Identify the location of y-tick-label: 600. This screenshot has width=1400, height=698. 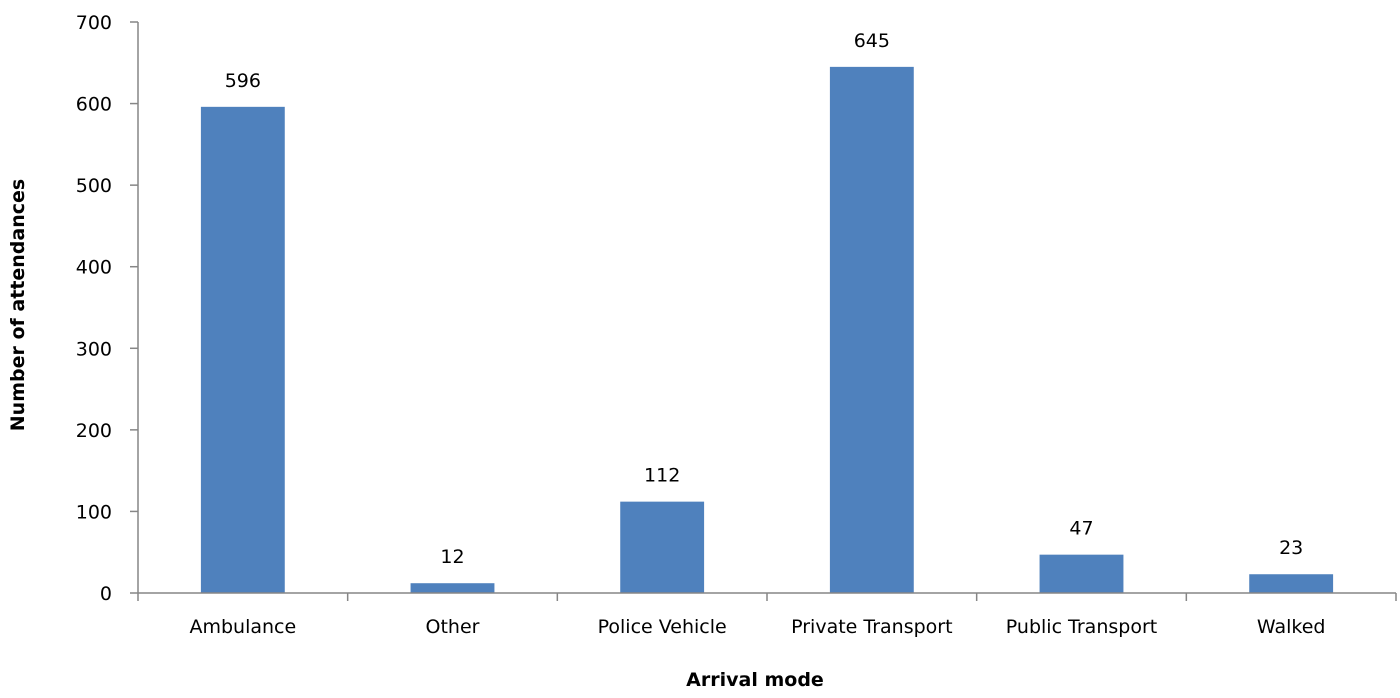
(94, 105).